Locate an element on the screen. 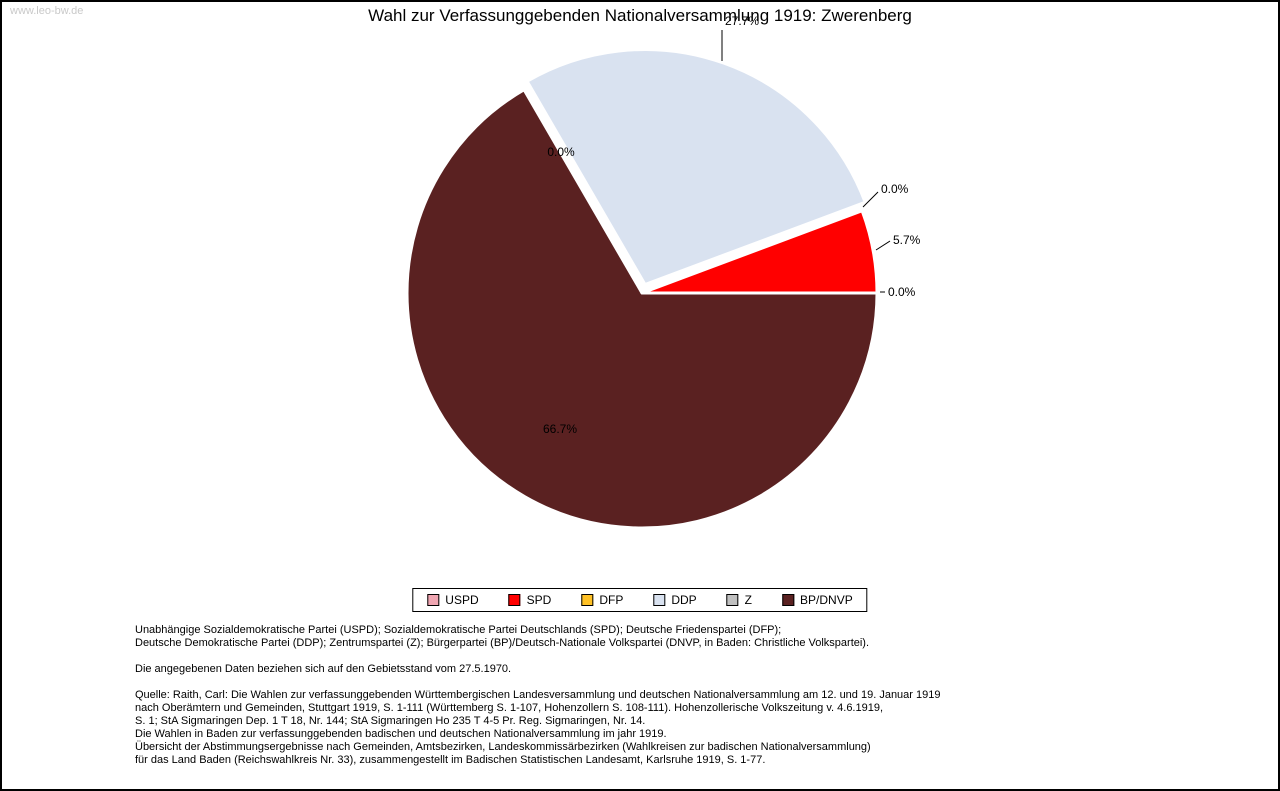  legend-item-dfp: DFP is located at coordinates (602, 600).